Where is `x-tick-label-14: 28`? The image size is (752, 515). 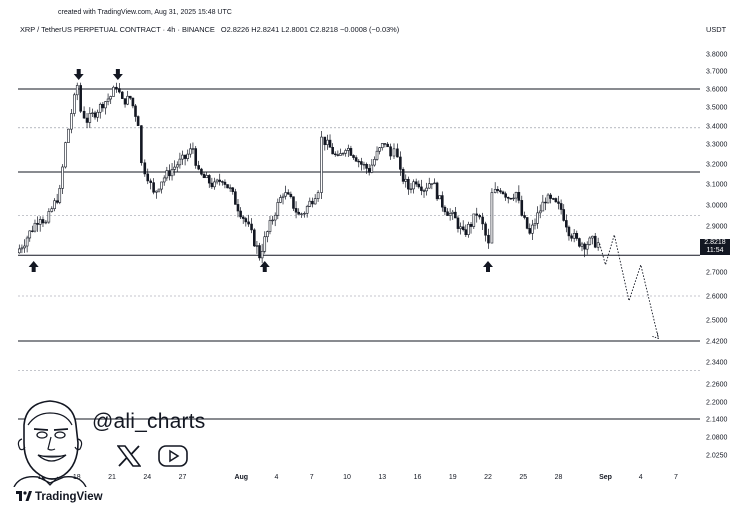 x-tick-label-14: 28 is located at coordinates (559, 477).